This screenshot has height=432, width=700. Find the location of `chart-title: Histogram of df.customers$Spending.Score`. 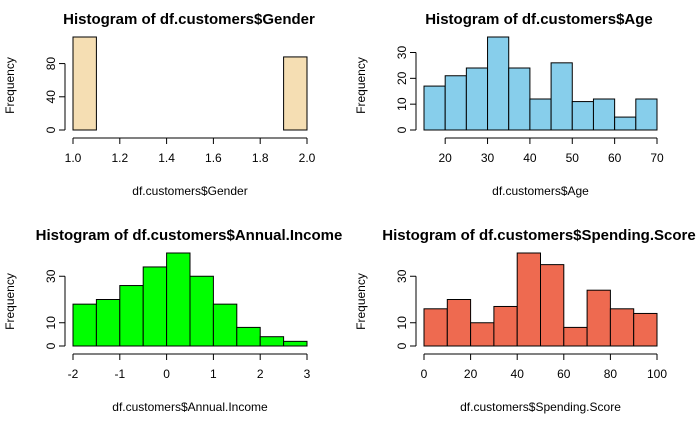

chart-title: Histogram of df.customers$Spending.Score is located at coordinates (538, 235).